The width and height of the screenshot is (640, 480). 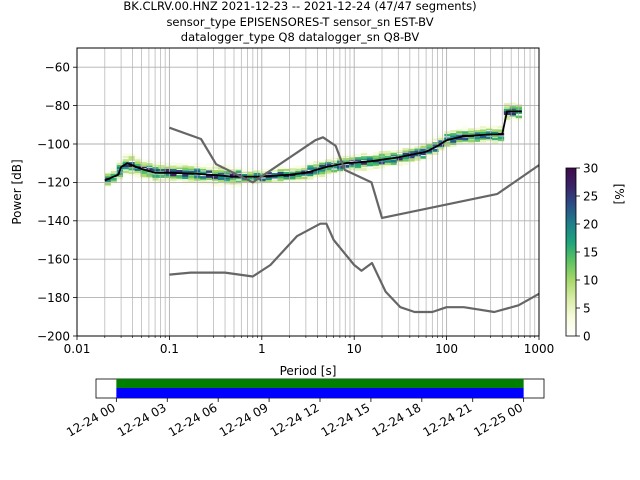 I want to click on colorbar-tick-label: 20, so click(x=590, y=224).